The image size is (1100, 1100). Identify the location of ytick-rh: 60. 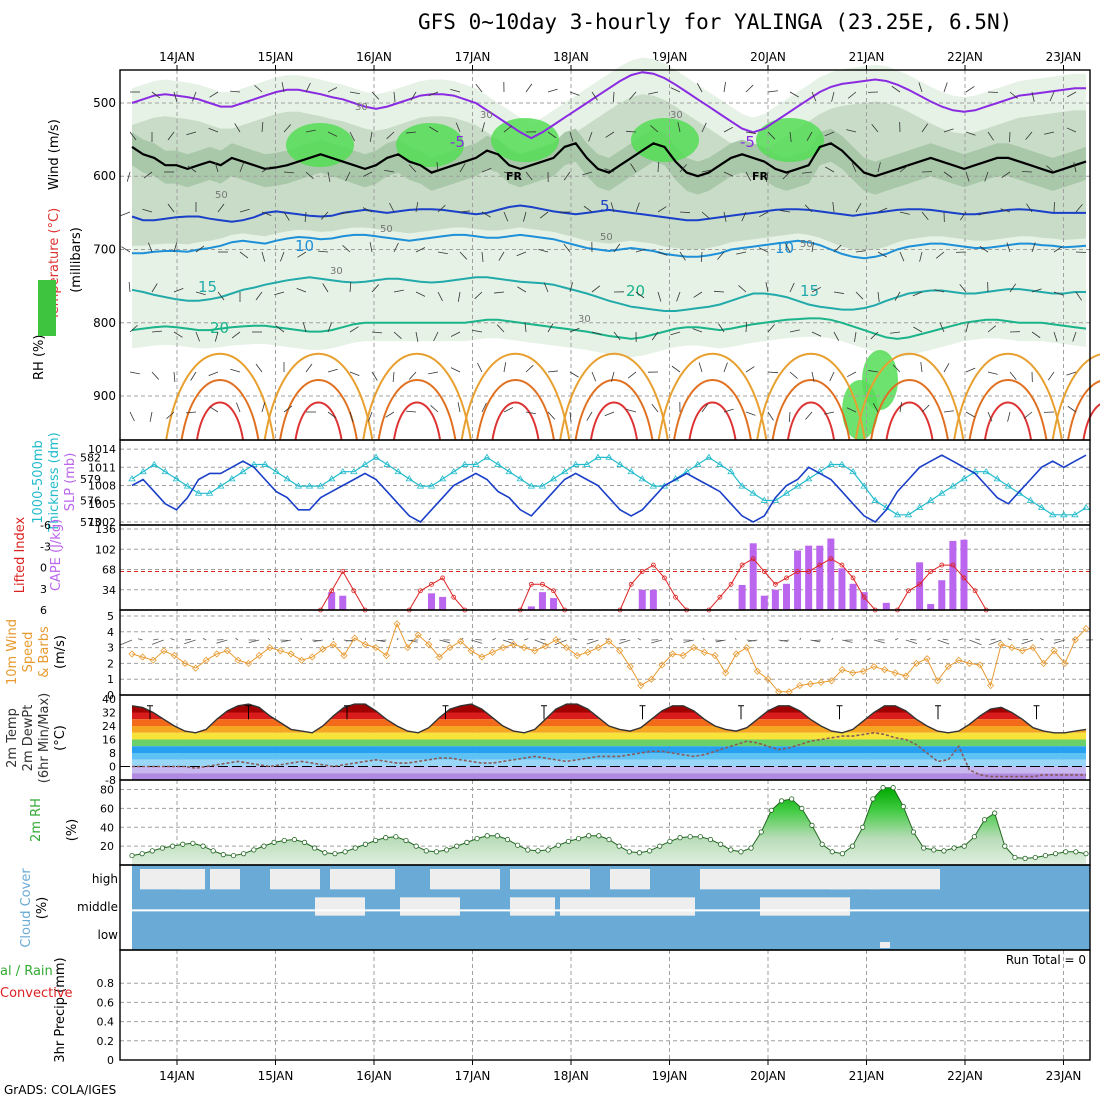
(107, 808).